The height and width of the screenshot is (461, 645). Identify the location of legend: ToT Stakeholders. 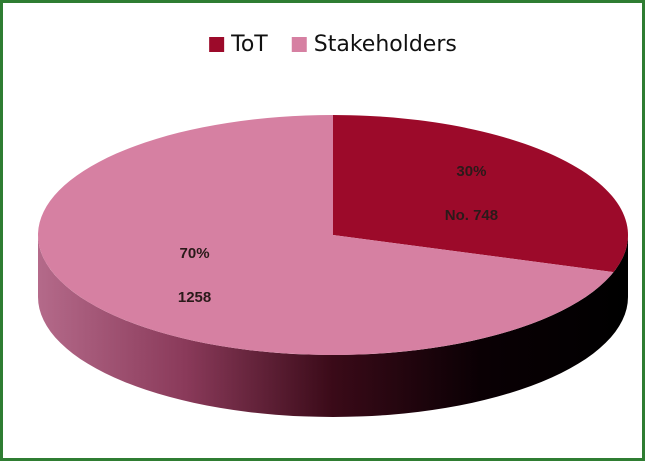
(333, 44).